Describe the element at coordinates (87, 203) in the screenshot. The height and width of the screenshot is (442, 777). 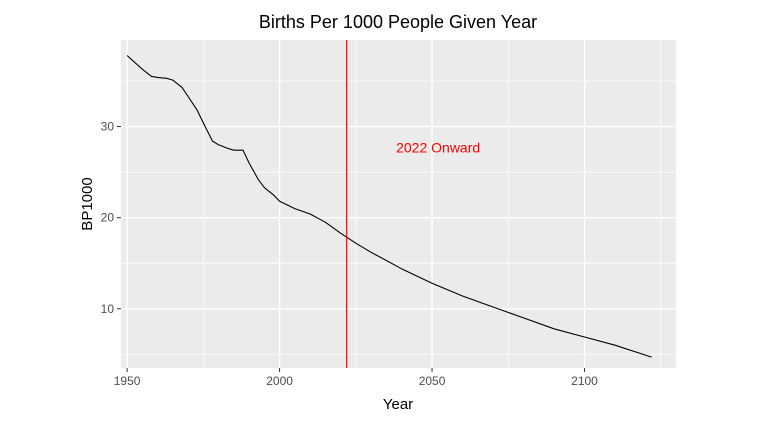
I see `y-axis-title: BP1000` at that location.